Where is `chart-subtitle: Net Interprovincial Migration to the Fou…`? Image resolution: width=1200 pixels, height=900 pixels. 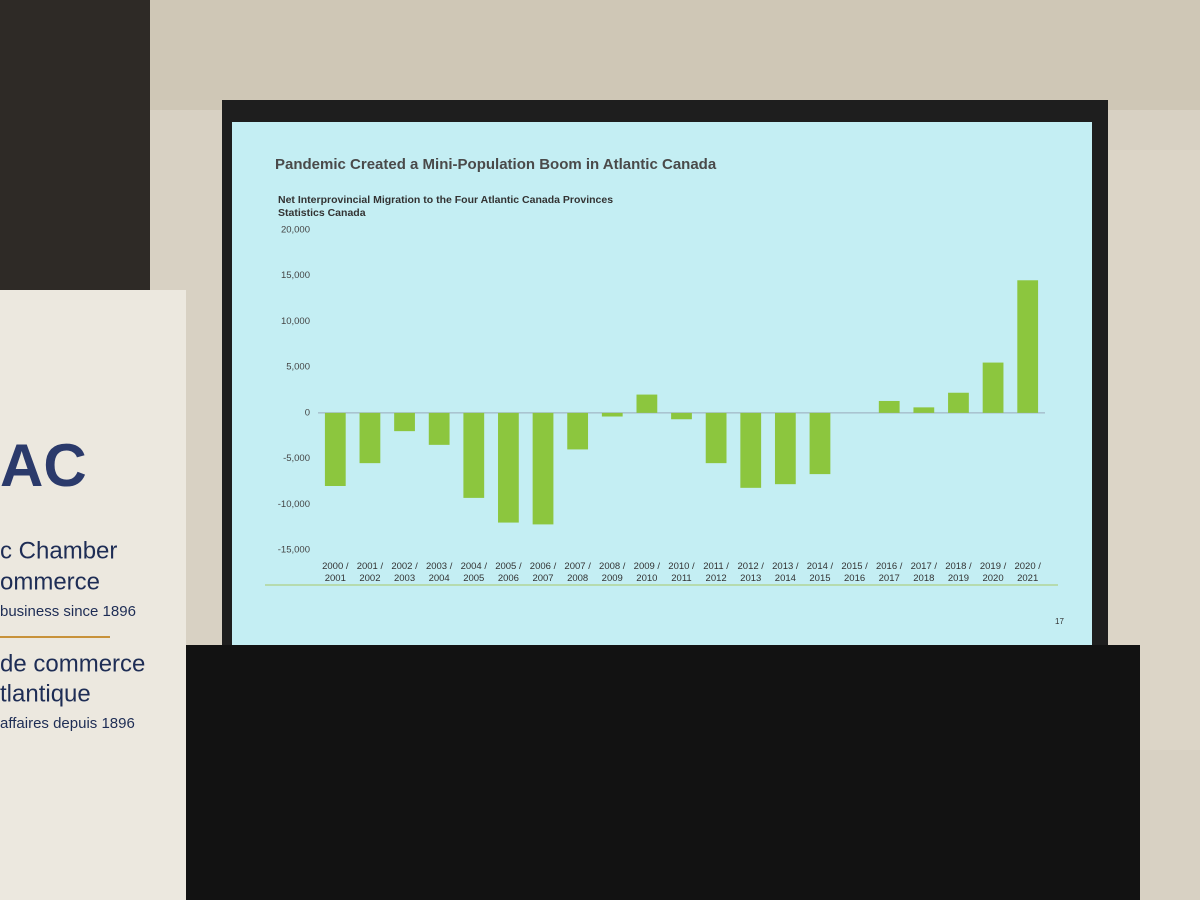 chart-subtitle: Net Interprovincial Migration to the Fou… is located at coordinates (445, 200).